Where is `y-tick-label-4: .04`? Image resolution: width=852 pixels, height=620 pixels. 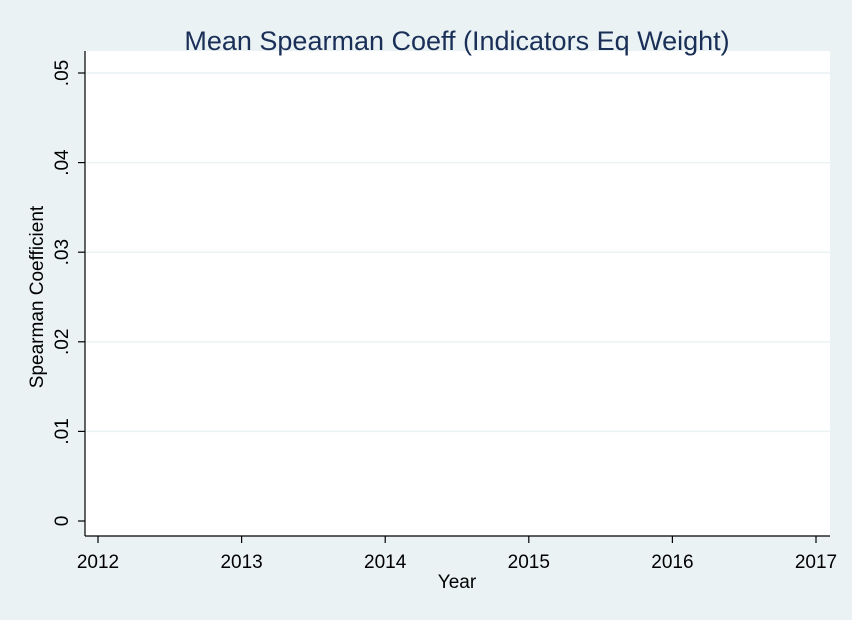
y-tick-label-4: .04 is located at coordinates (62, 162).